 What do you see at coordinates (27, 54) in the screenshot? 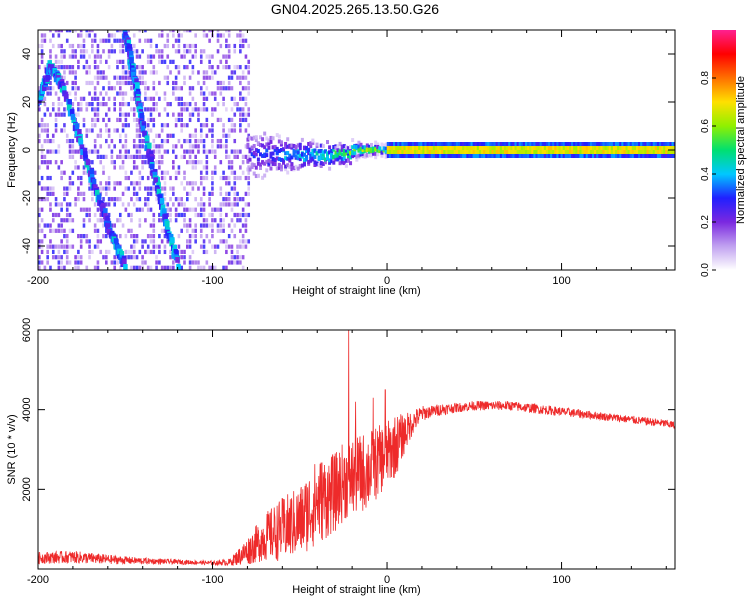
I see `spectrogram-y-tick-label: 40` at bounding box center [27, 54].